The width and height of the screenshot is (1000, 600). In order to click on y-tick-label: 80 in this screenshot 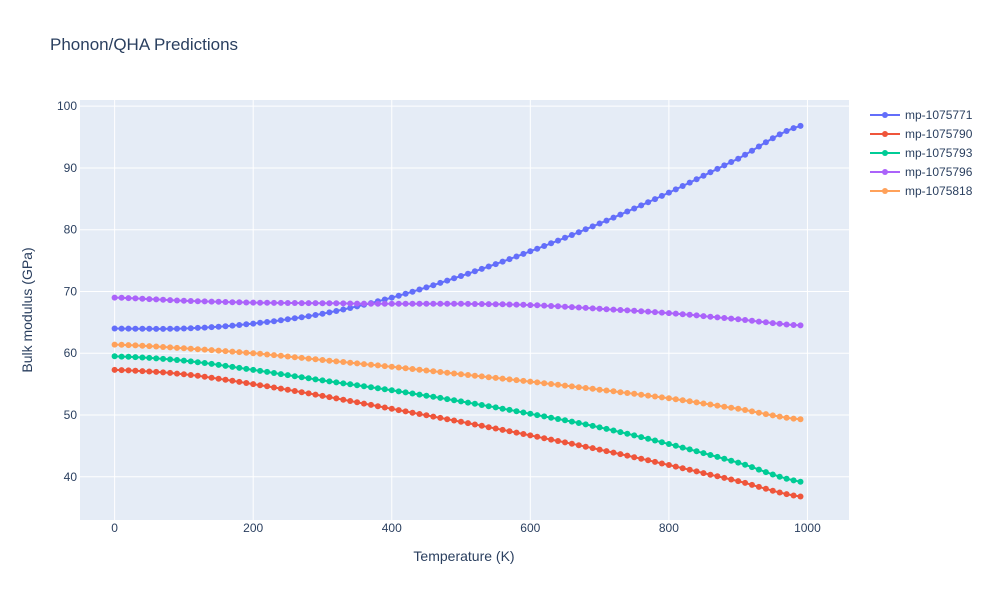, I will do `click(71, 230)`.